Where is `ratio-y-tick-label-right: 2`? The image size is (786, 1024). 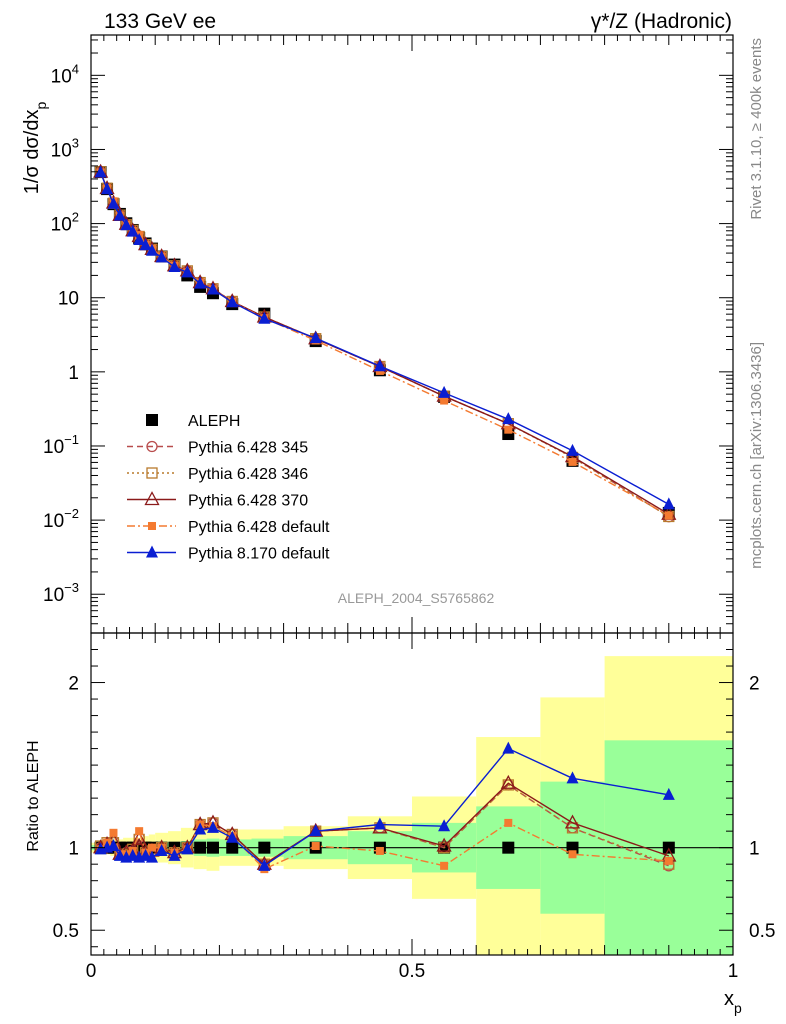
ratio-y-tick-label-right: 2 is located at coordinates (754, 684).